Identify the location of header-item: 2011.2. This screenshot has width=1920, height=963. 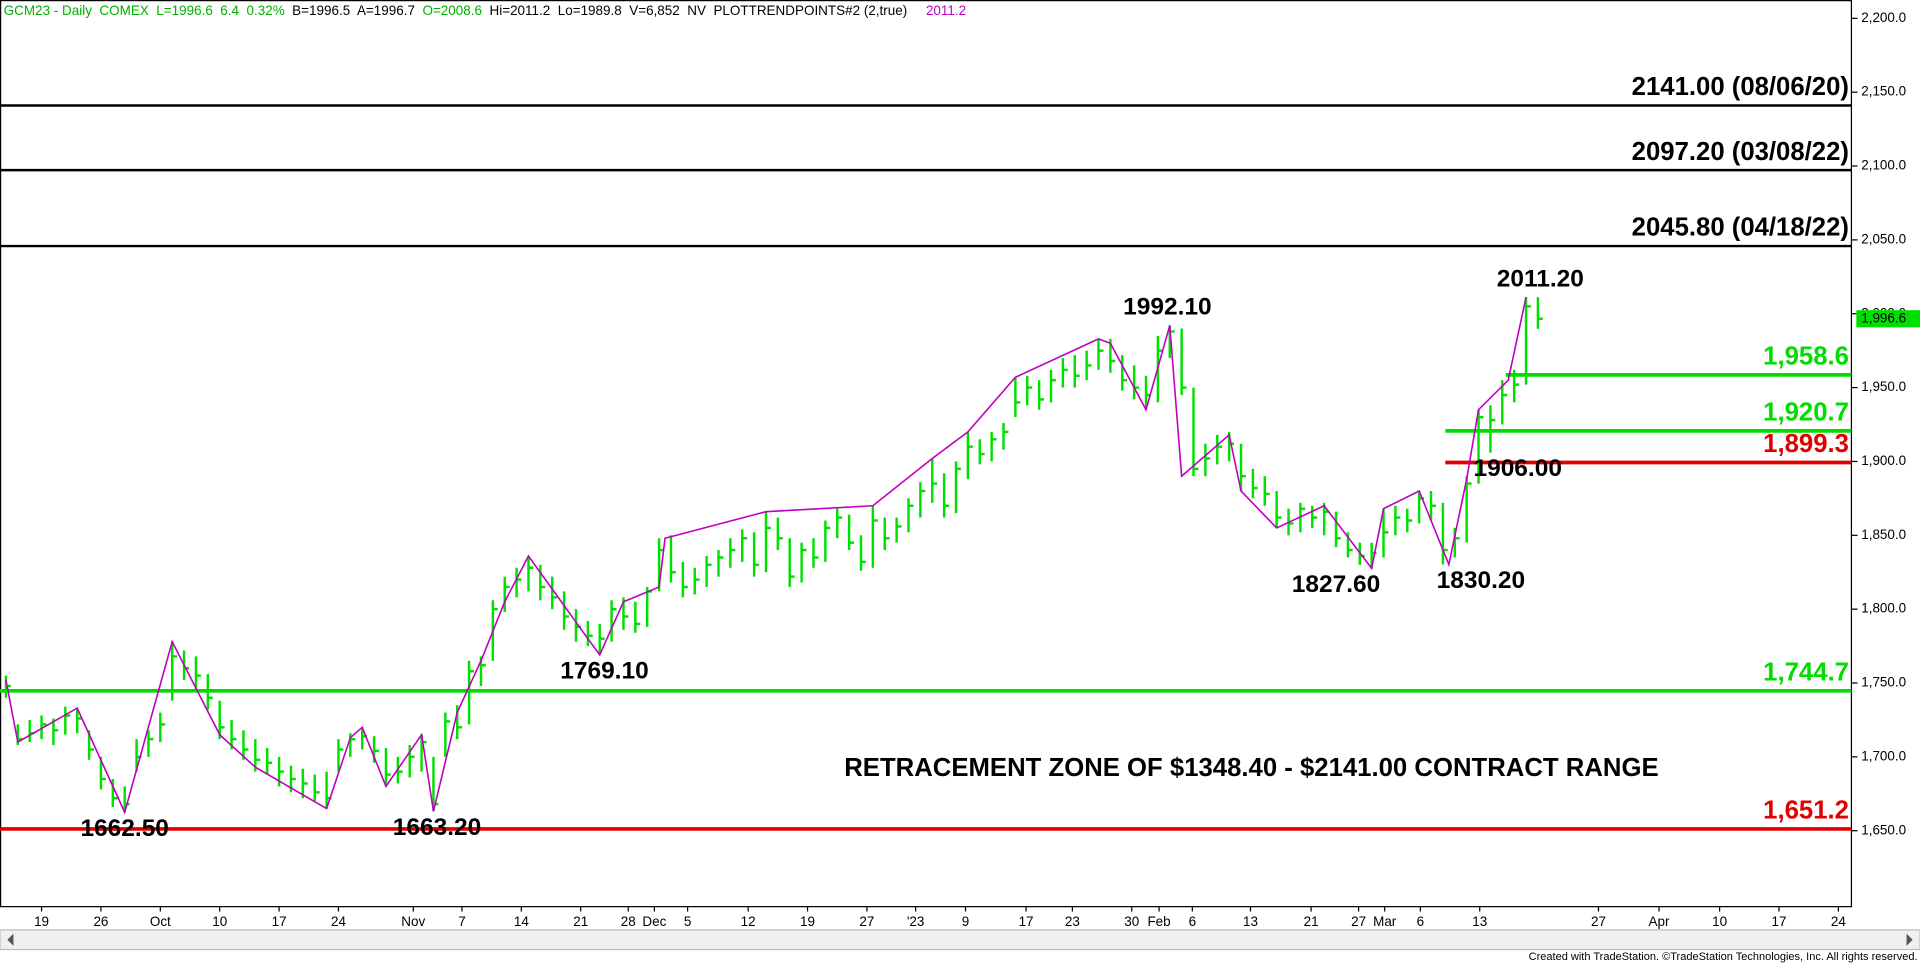
(946, 10).